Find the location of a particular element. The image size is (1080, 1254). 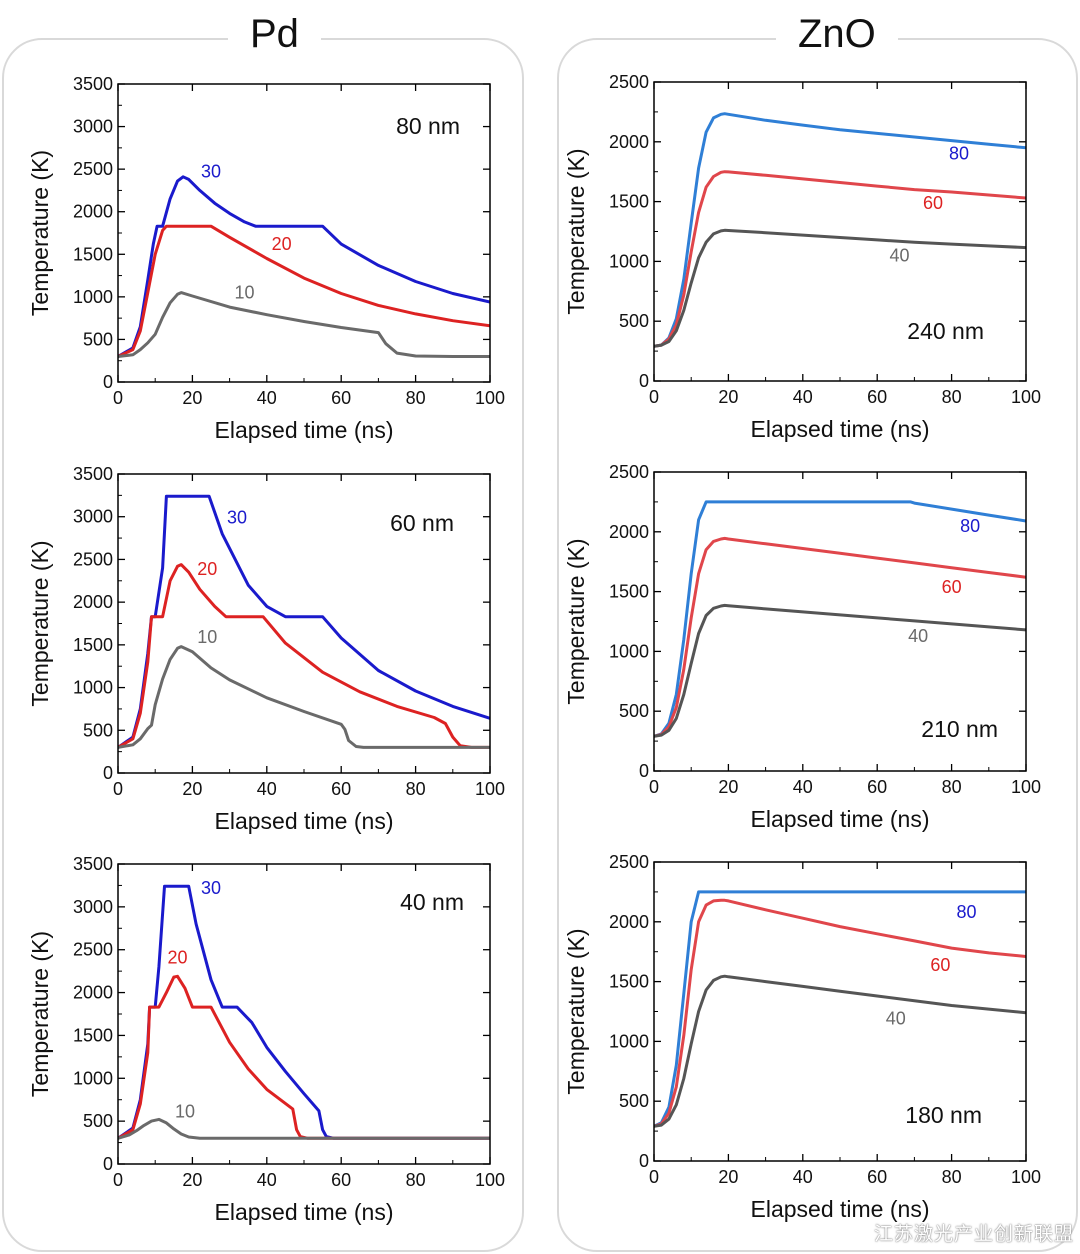

zno-180-series-80-line is located at coordinates (840, 1009).